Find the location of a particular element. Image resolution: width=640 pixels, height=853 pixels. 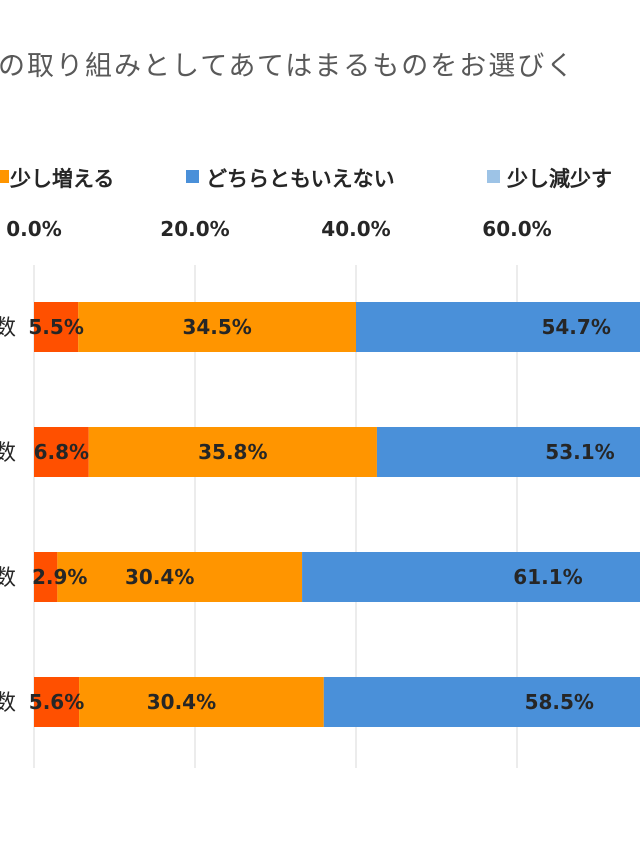

data-label: 34.5% is located at coordinates (216, 327).